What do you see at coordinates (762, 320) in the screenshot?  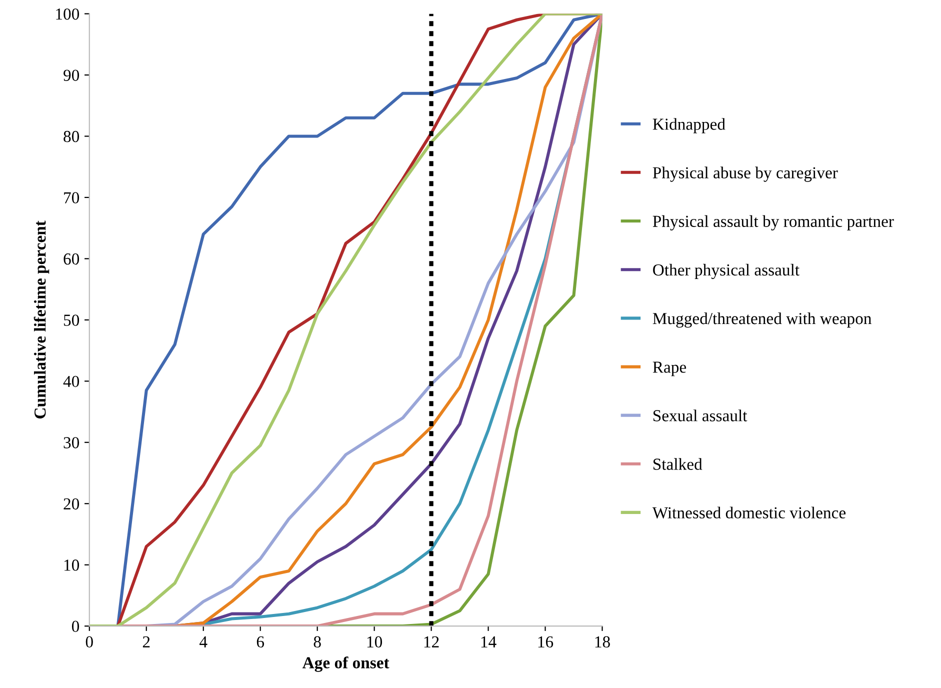 I see `legend-label: Mugged/threatened with weapon` at bounding box center [762, 320].